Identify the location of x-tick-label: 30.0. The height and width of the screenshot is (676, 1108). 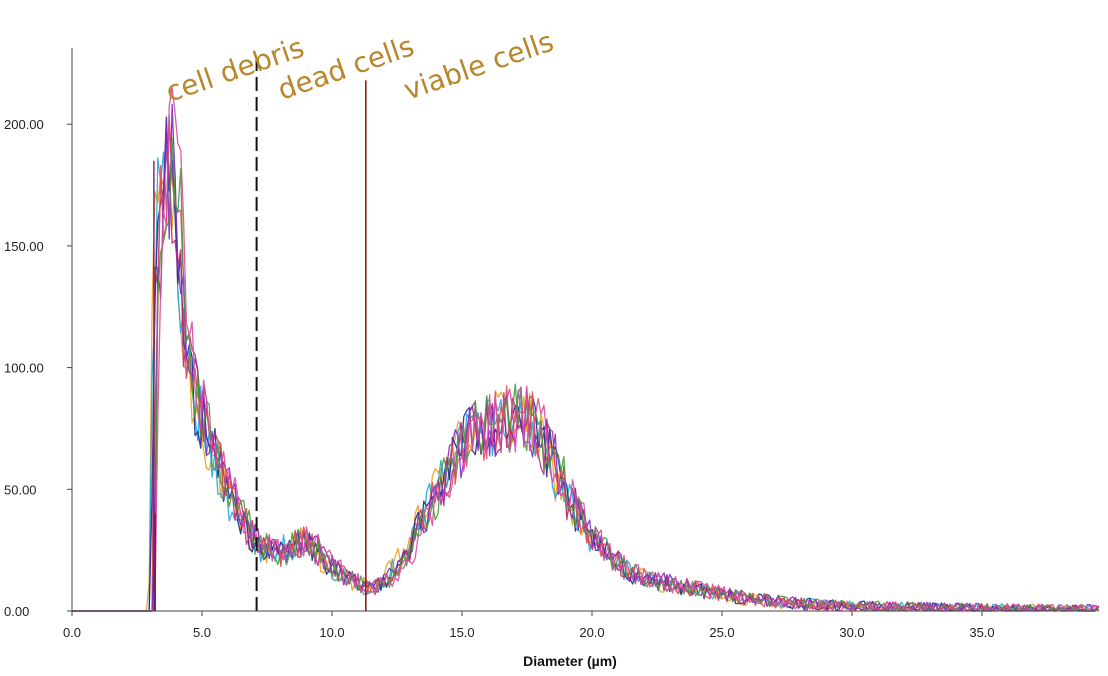
(851, 632).